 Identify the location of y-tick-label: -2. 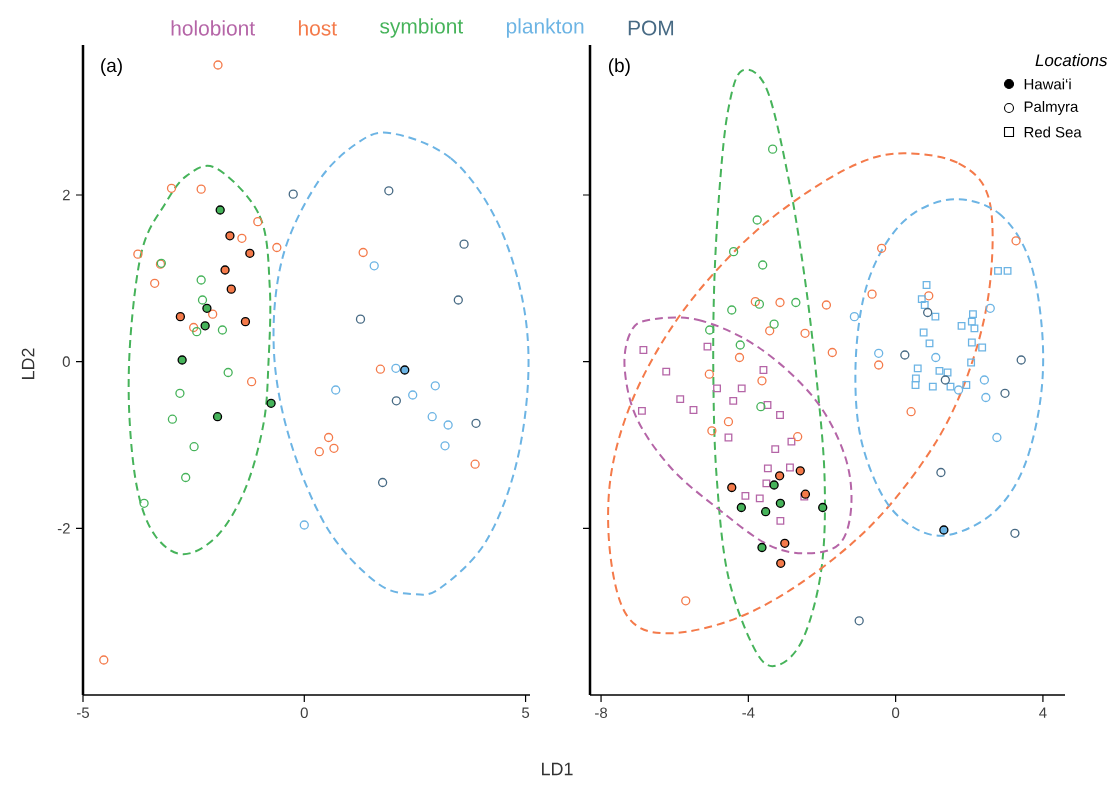
(63, 528).